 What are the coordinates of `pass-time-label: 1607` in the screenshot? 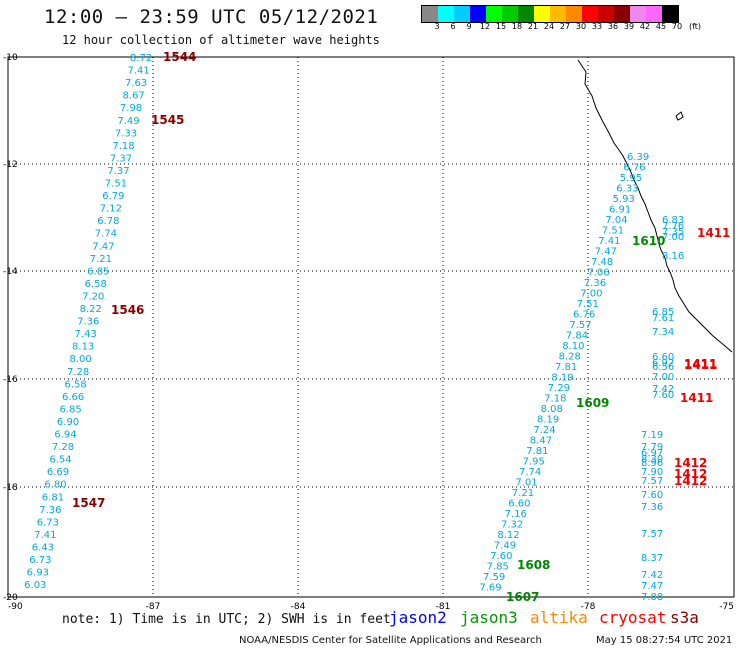 It's located at (522, 597).